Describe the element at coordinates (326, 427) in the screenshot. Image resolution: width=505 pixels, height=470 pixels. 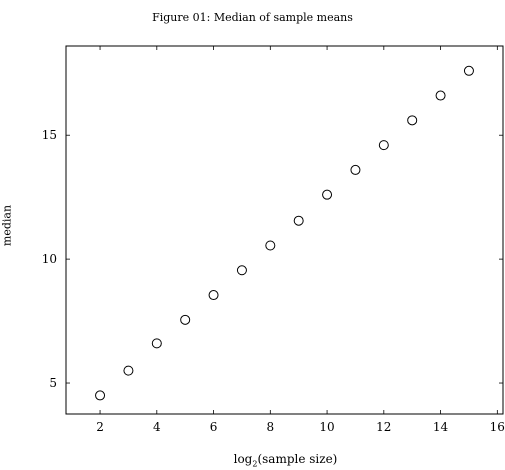
I see `x-tick-label: 10` at that location.